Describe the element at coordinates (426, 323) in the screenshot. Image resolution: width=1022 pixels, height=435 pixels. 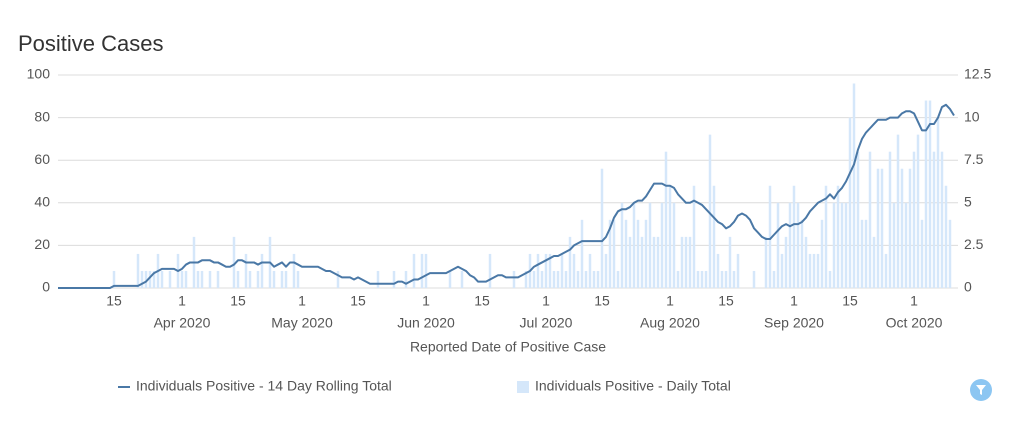
I see `x-tick-month-label: Jun 2020` at that location.